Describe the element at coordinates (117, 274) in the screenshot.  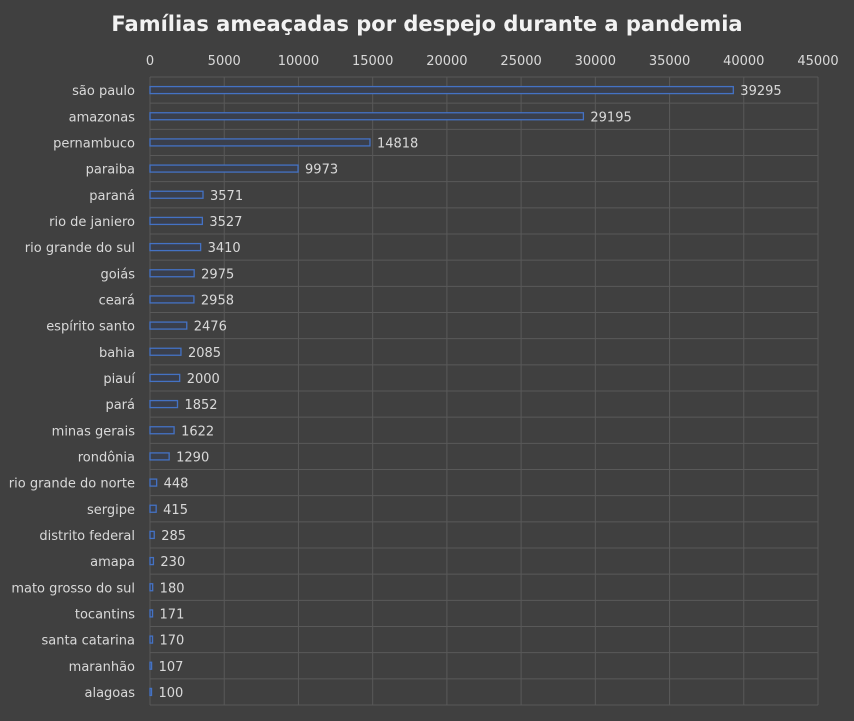
I see `category-label: goiás` at that location.